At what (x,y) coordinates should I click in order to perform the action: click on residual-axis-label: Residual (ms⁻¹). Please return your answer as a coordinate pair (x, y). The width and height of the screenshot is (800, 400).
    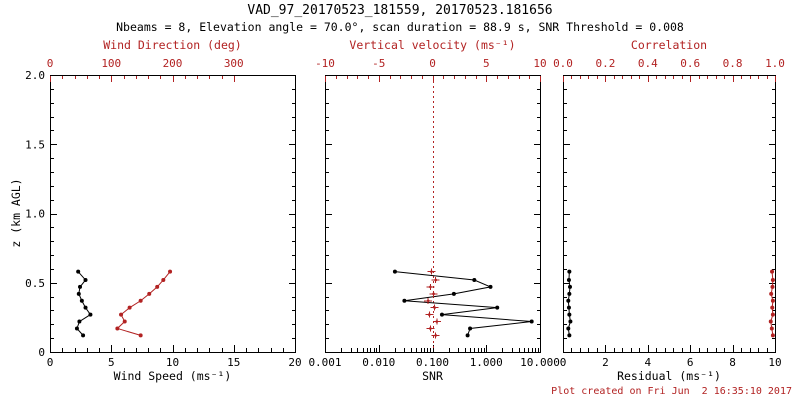
    Looking at the image, I should click on (669, 376).